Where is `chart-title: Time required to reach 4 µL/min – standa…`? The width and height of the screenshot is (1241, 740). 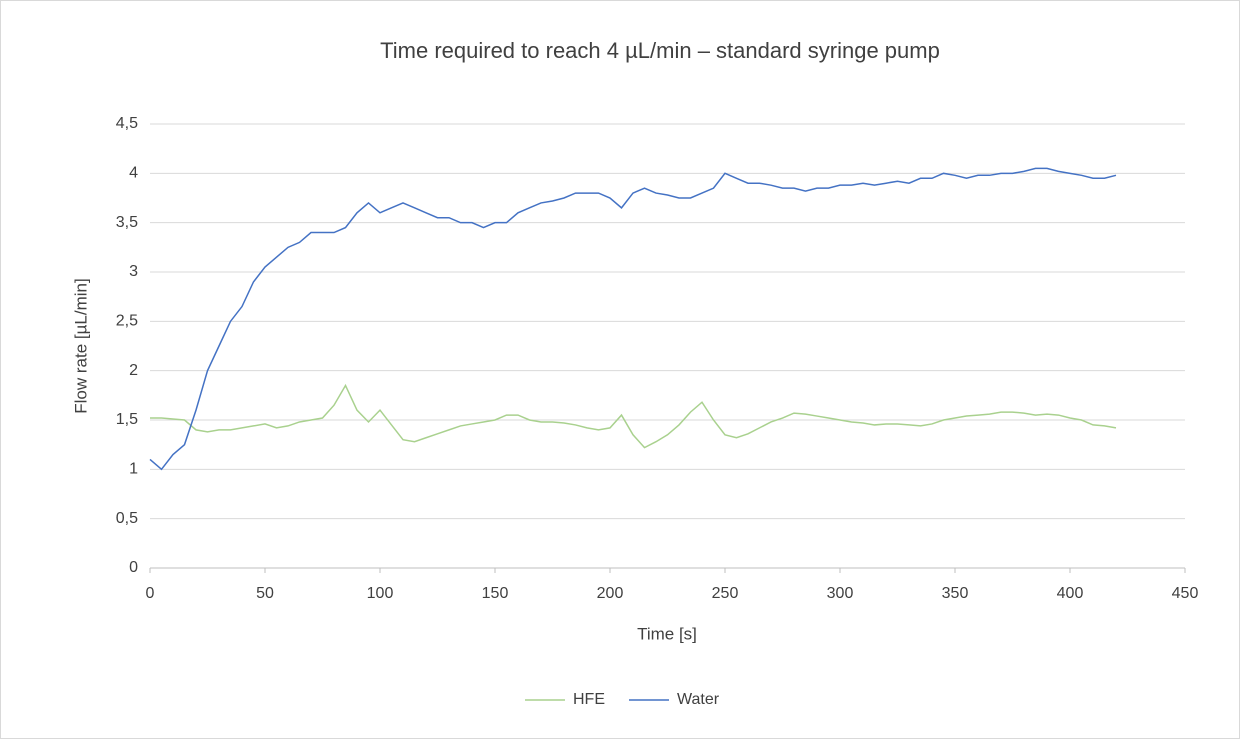 chart-title: Time required to reach 4 µL/min – standa… is located at coordinates (660, 50).